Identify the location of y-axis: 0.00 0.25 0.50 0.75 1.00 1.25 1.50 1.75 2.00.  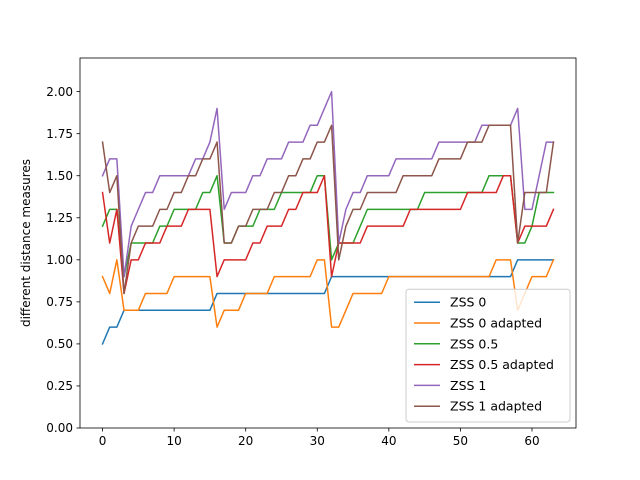
(63, 260).